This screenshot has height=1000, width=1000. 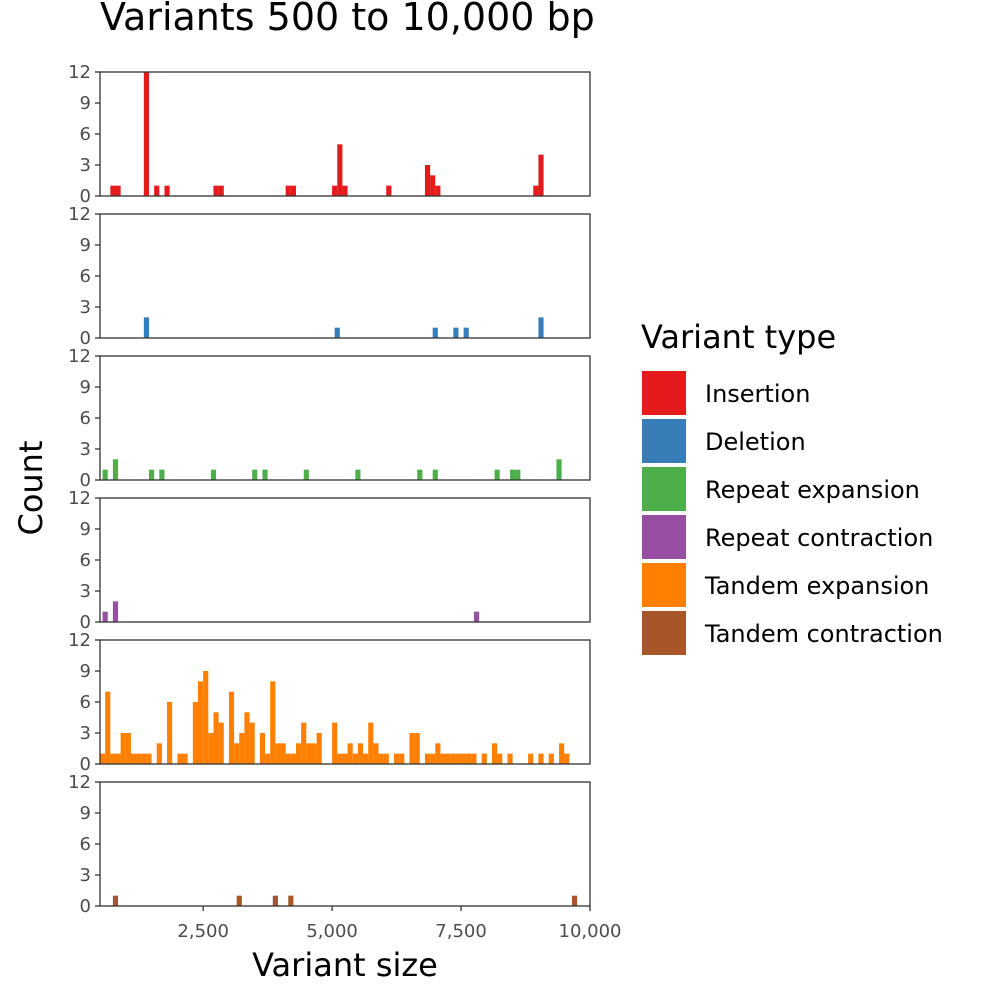 What do you see at coordinates (85, 103) in the screenshot?
I see `y-tick-label: 9` at bounding box center [85, 103].